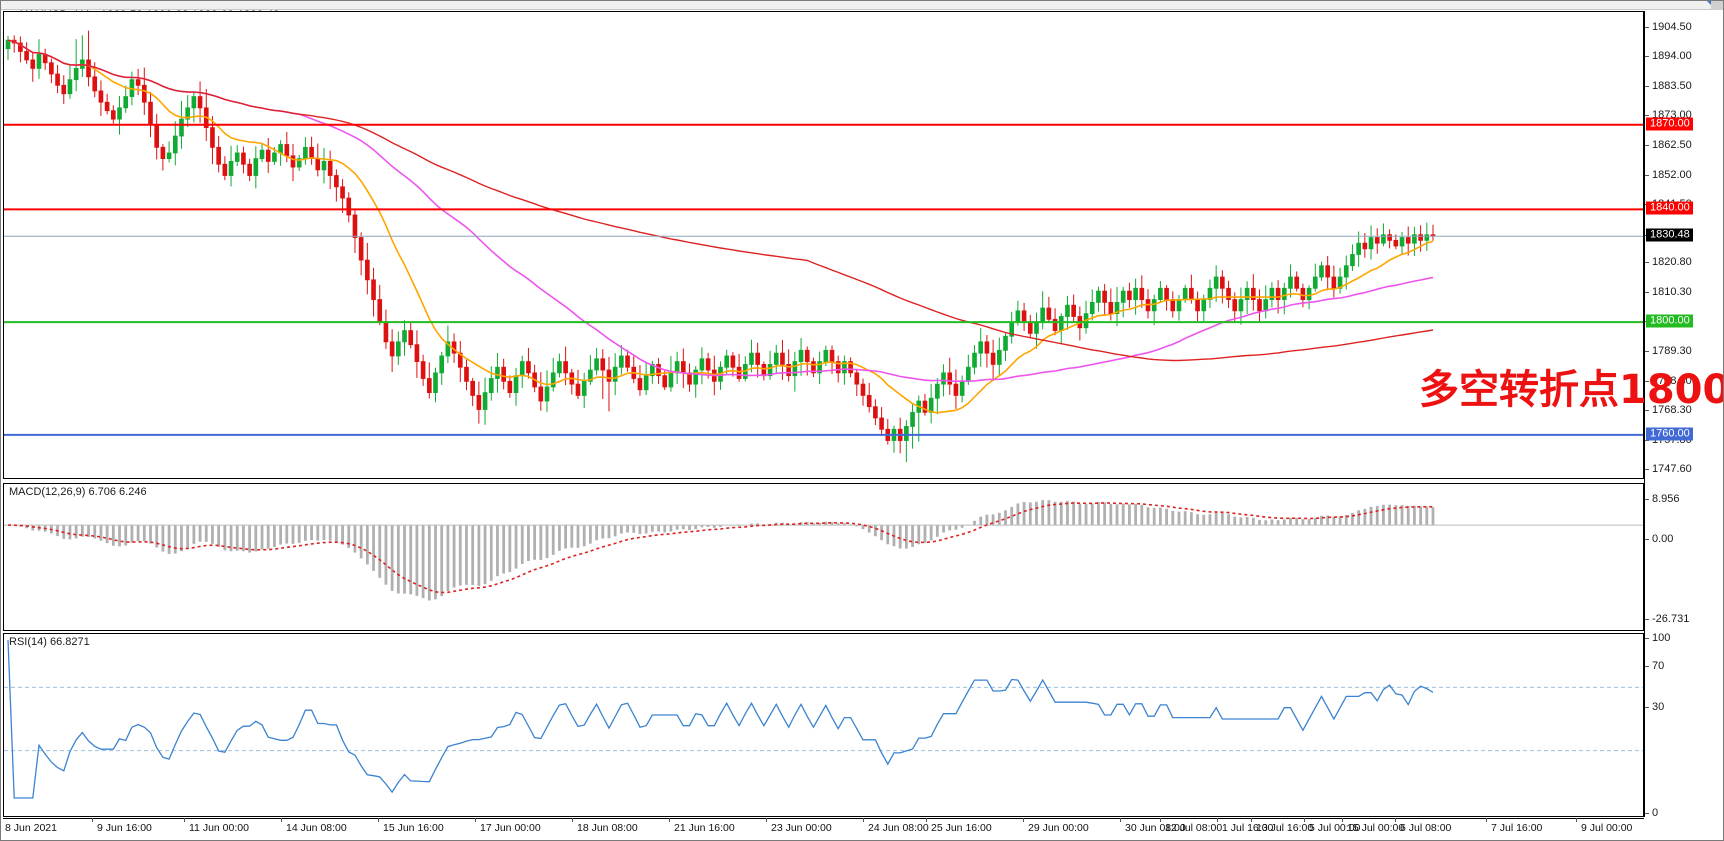  I want to click on scrollbar-thumb, so click(1717, 5).